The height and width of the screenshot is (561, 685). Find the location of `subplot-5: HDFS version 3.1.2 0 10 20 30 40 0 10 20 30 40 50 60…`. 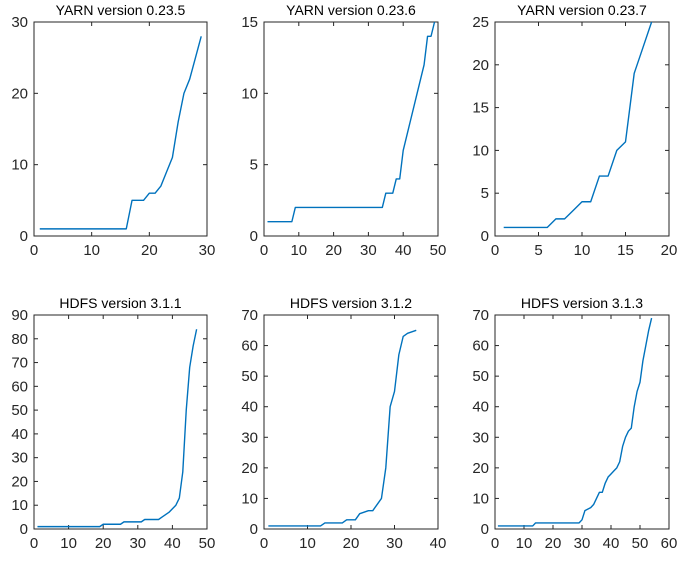

subplot-5: HDFS version 3.1.2 0 10 20 30 40 0 10 20 30 40 50 60… is located at coordinates (343, 423).